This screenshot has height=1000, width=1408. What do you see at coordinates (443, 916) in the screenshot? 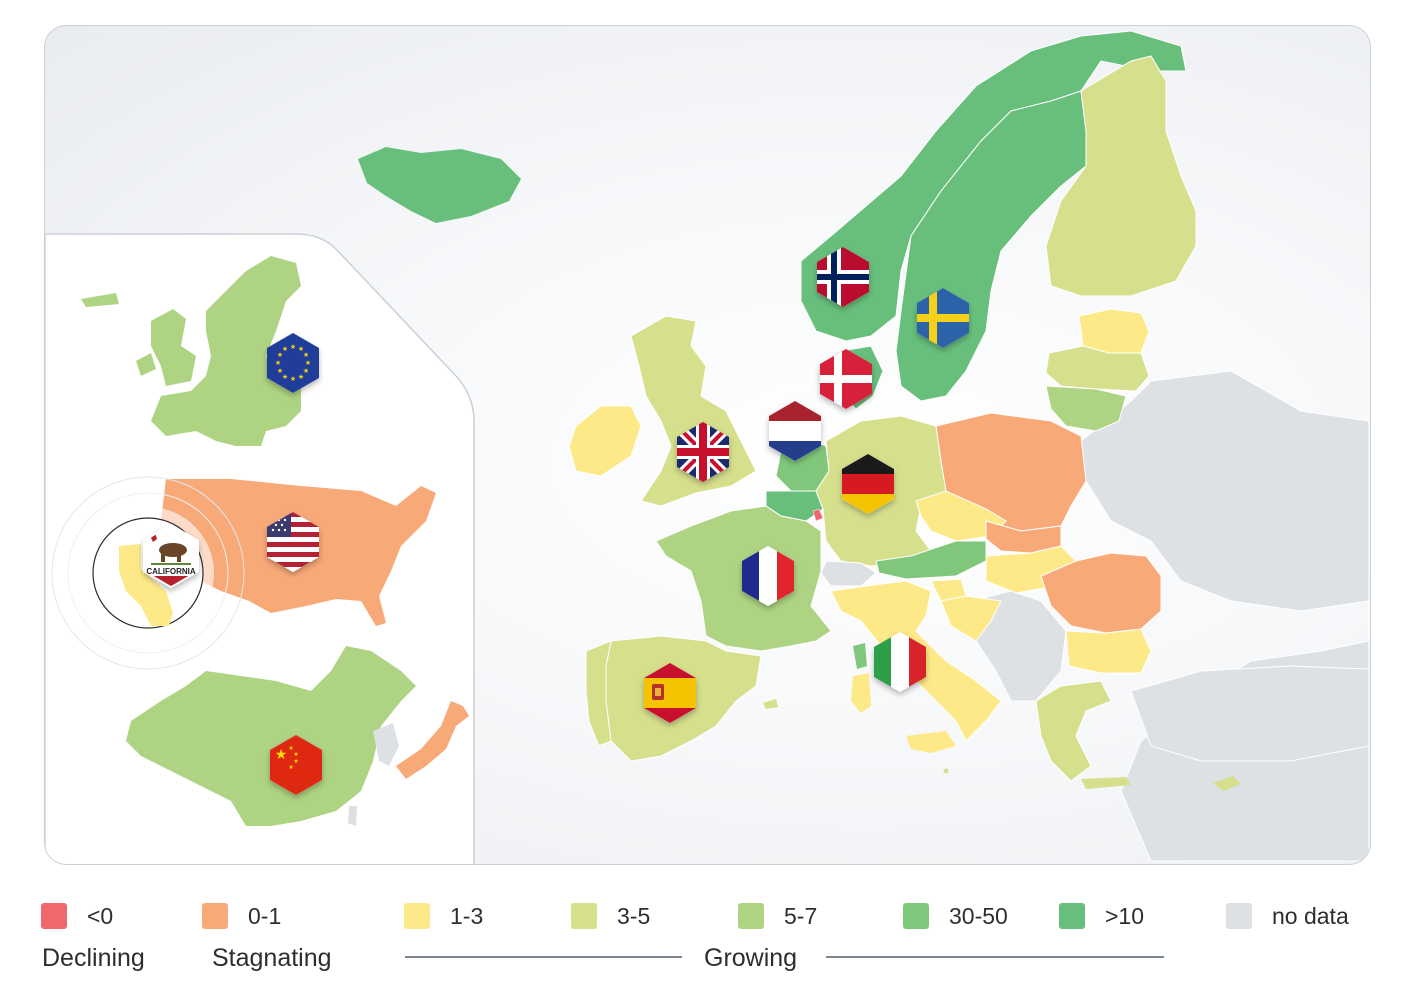
I see `legend-item-1-3: 1-3` at bounding box center [443, 916].